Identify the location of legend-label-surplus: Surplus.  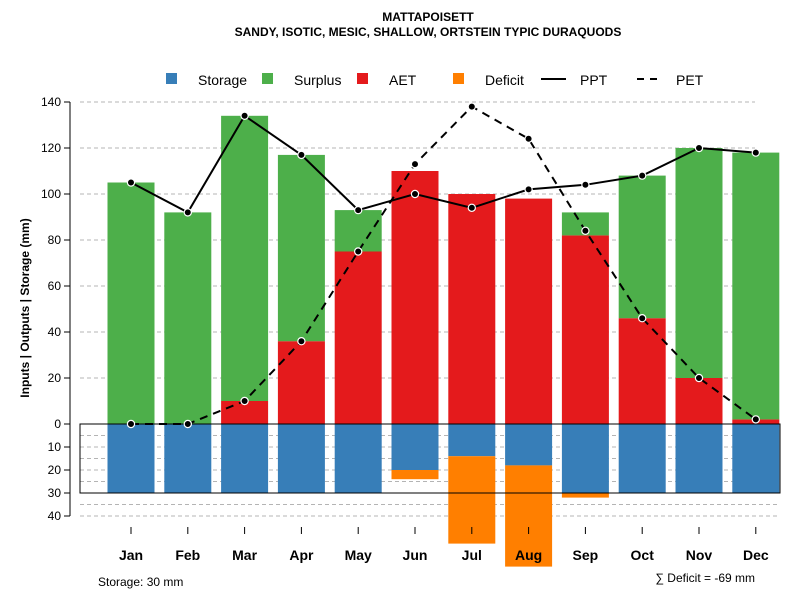
(317, 80).